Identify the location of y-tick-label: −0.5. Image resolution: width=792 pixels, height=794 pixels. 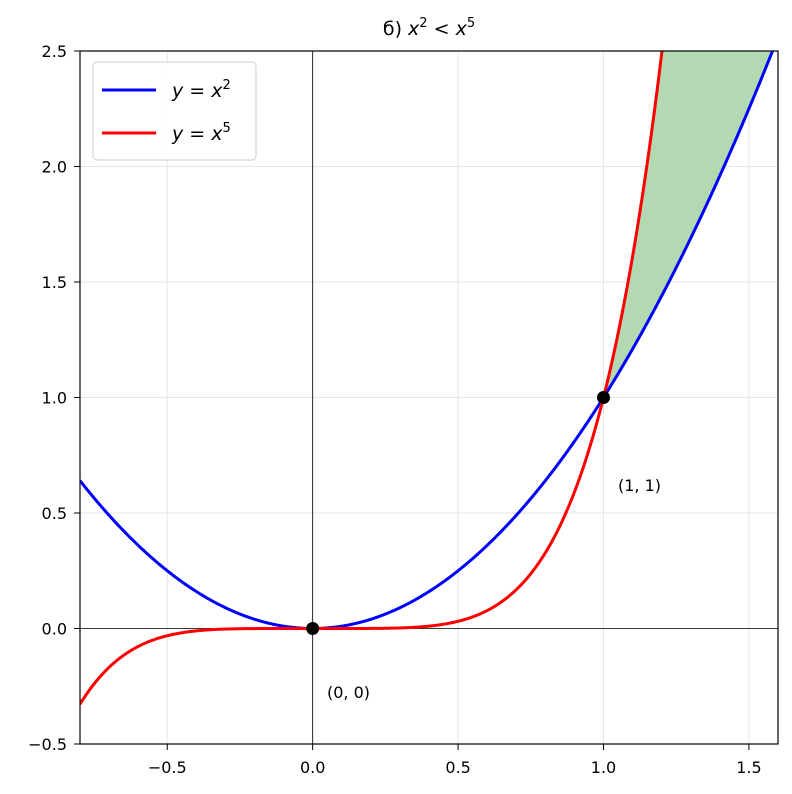
(47, 744).